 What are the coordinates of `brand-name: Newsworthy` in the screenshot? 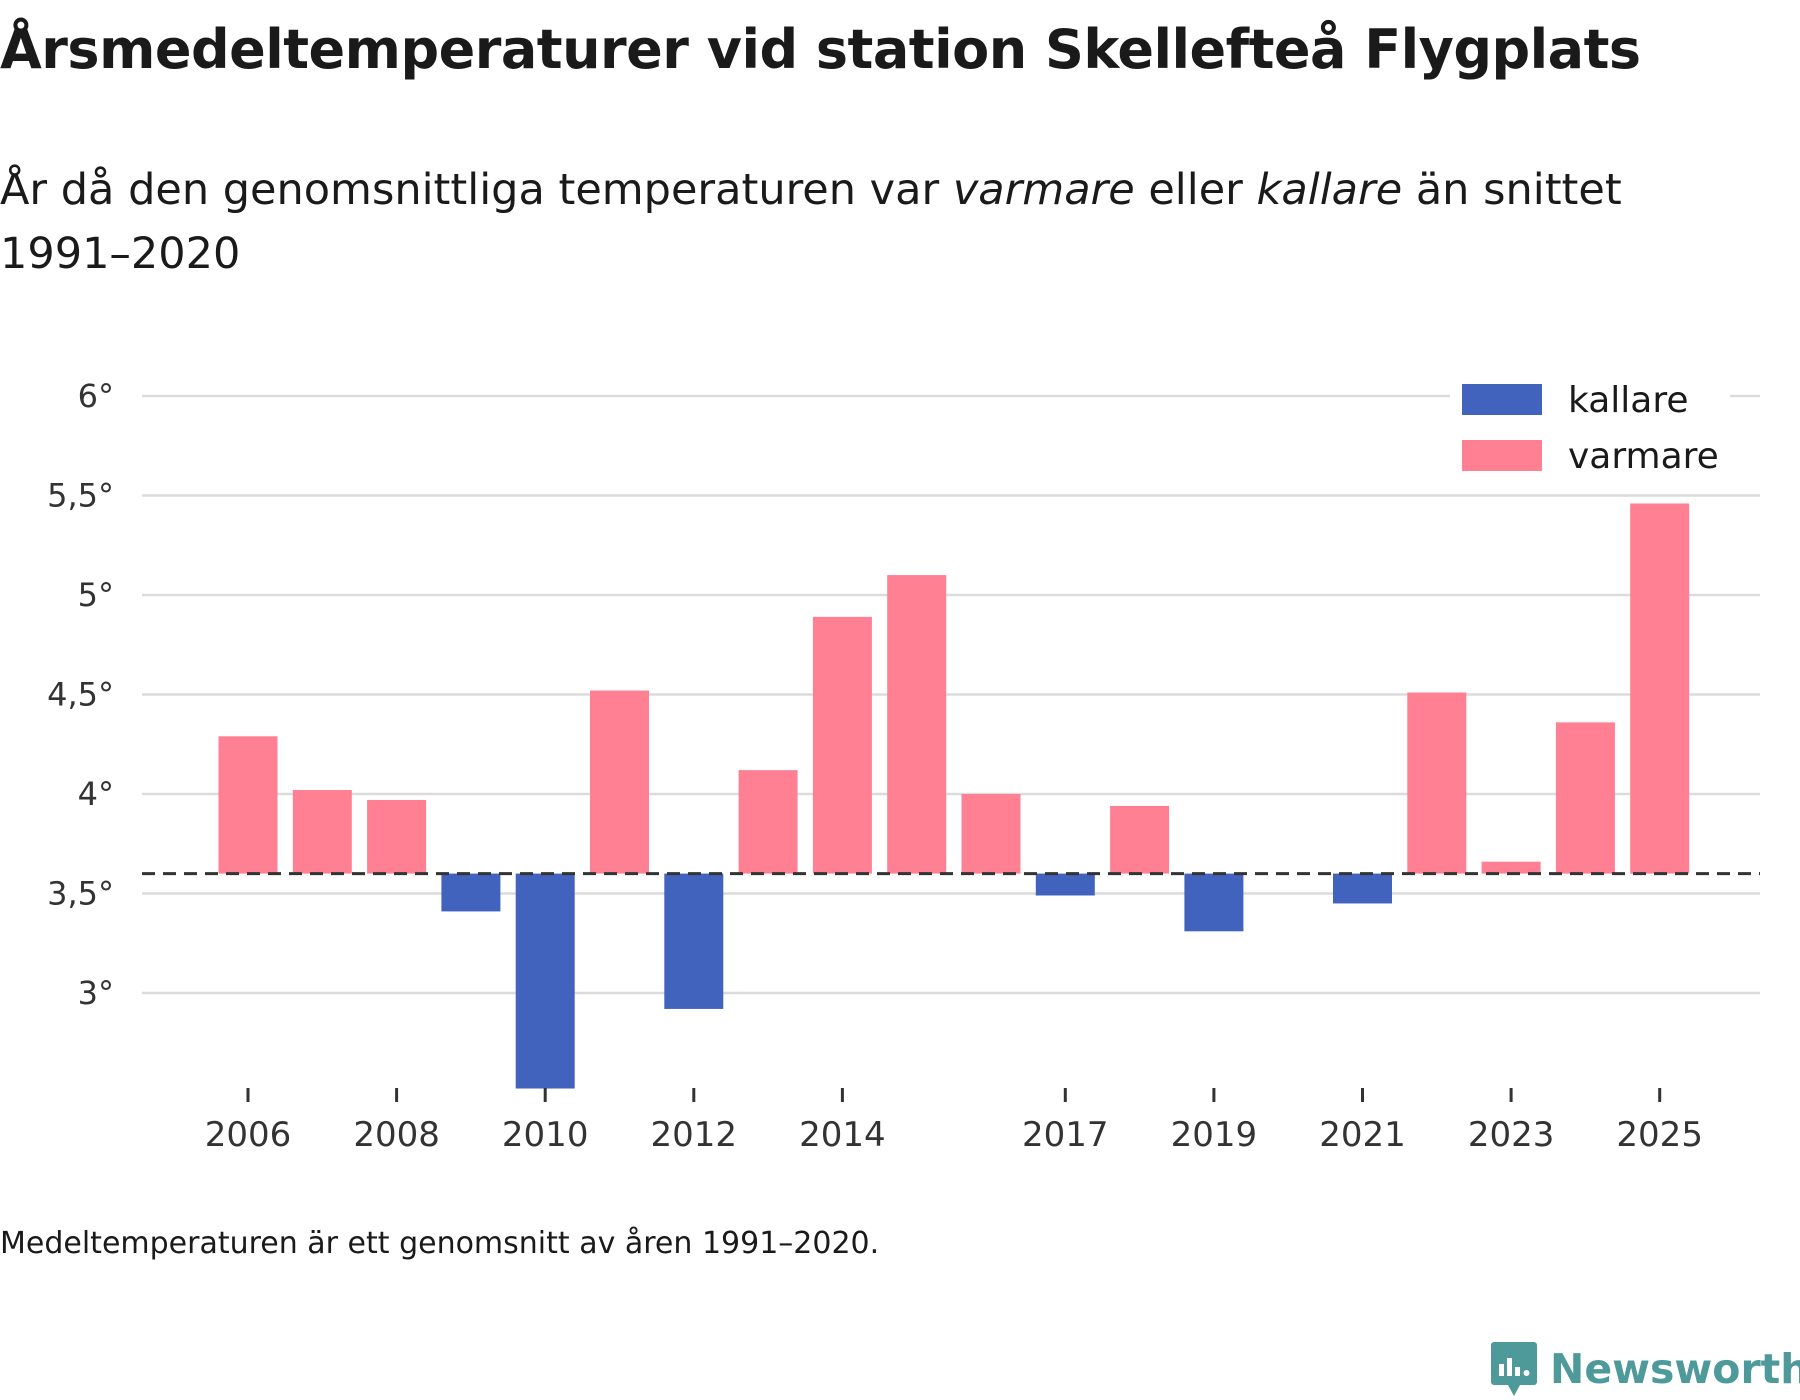 It's located at (1675, 1369).